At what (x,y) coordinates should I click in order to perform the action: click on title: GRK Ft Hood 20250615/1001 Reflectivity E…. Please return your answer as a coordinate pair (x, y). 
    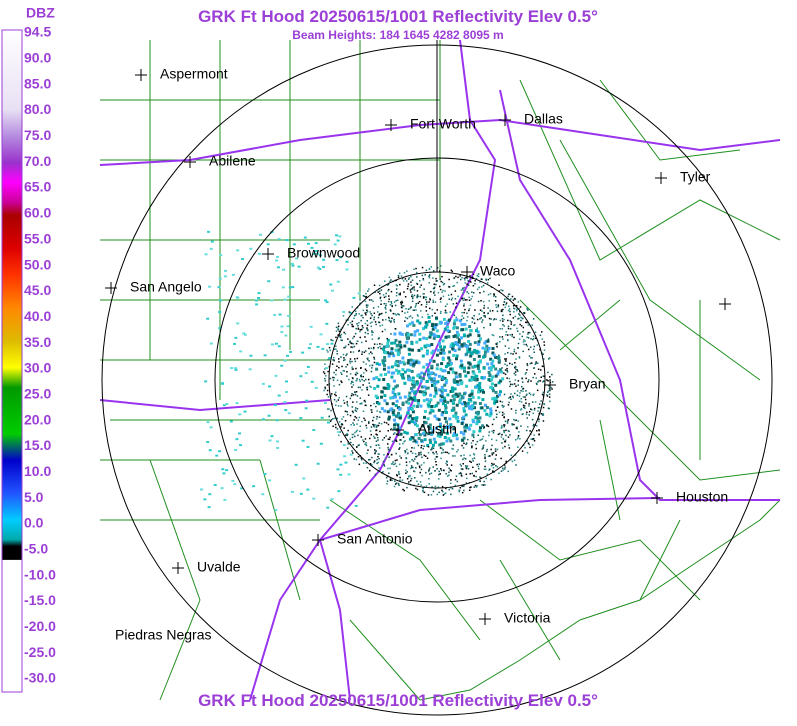
    Looking at the image, I should click on (398, 16).